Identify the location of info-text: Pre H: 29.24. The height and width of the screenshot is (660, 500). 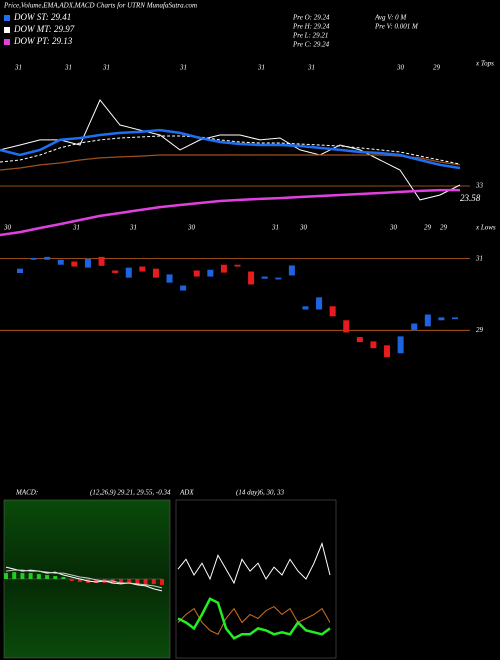
(311, 27).